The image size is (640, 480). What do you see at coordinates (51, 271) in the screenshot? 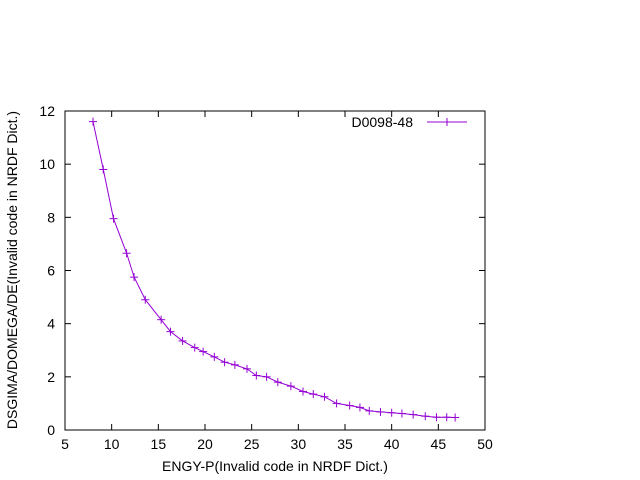
I see `y-tick-label: 6` at bounding box center [51, 271].